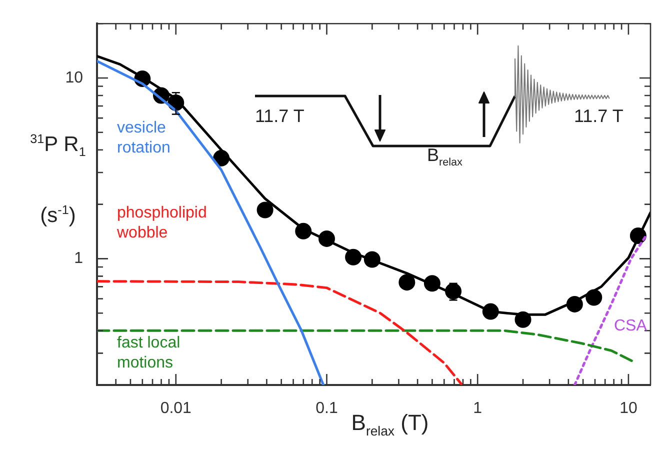 The image size is (660, 461). I want to click on x-tick-label: 0.1, so click(327, 409).